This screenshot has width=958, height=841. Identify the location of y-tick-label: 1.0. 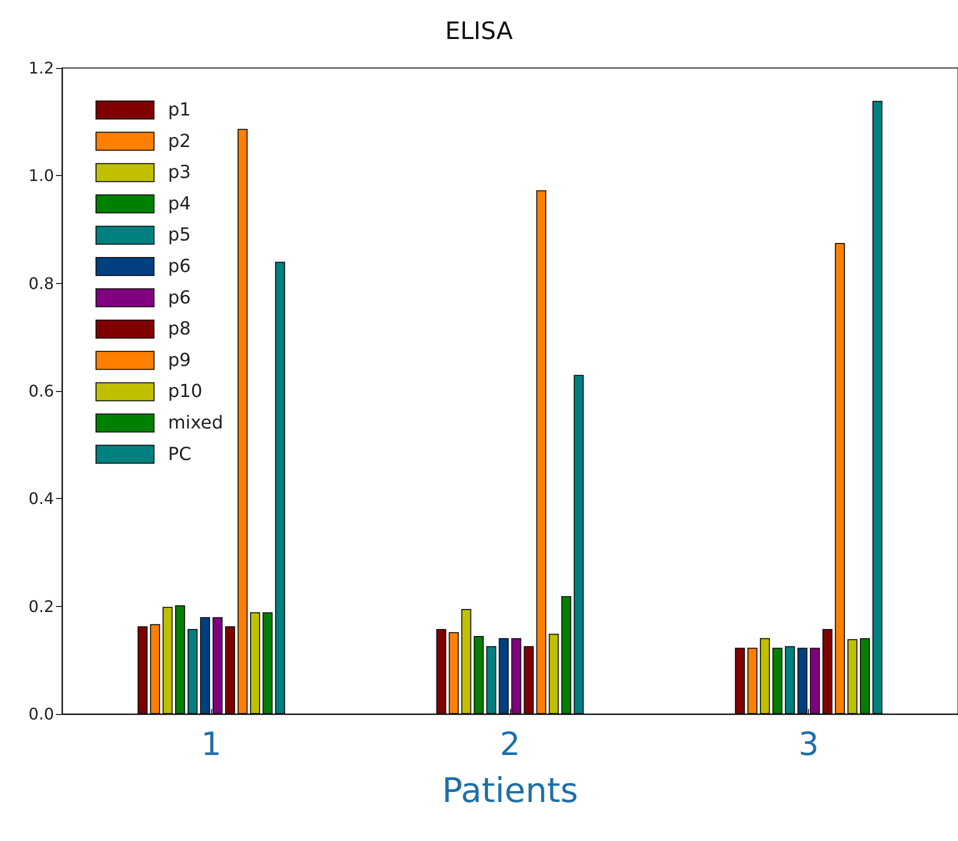
(41, 176).